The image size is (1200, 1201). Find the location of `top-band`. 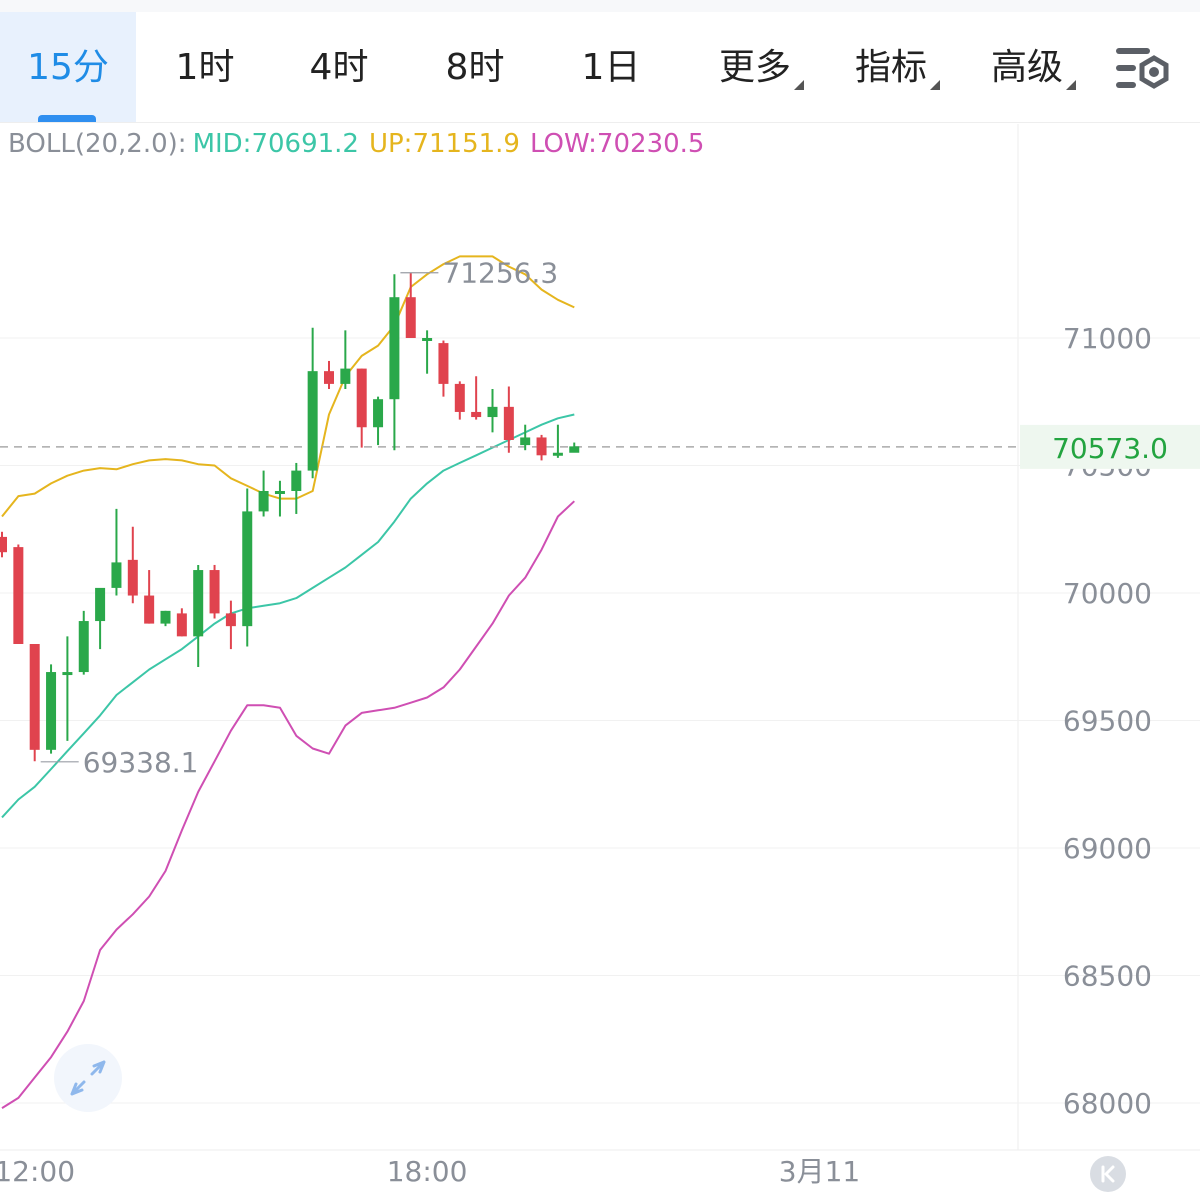

top-band is located at coordinates (600, 6).